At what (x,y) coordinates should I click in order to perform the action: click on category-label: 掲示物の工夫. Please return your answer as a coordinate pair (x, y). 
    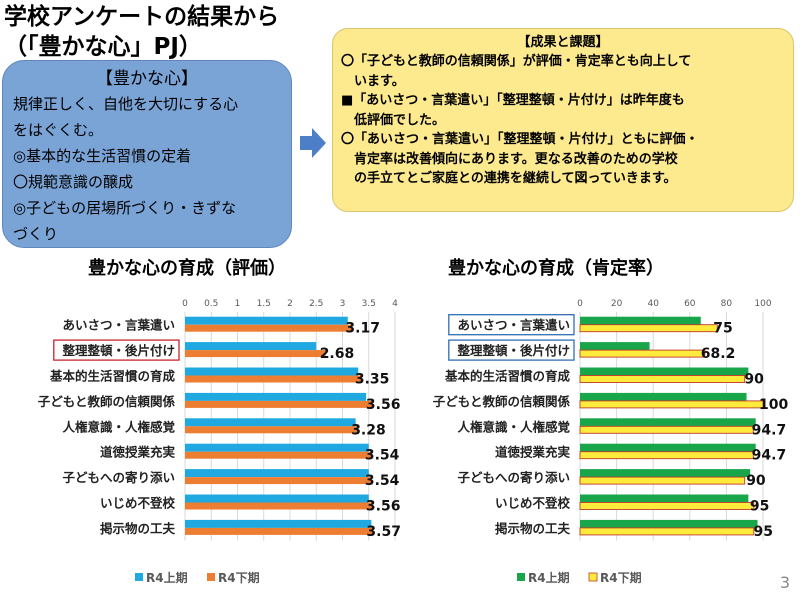
    Looking at the image, I should click on (533, 528).